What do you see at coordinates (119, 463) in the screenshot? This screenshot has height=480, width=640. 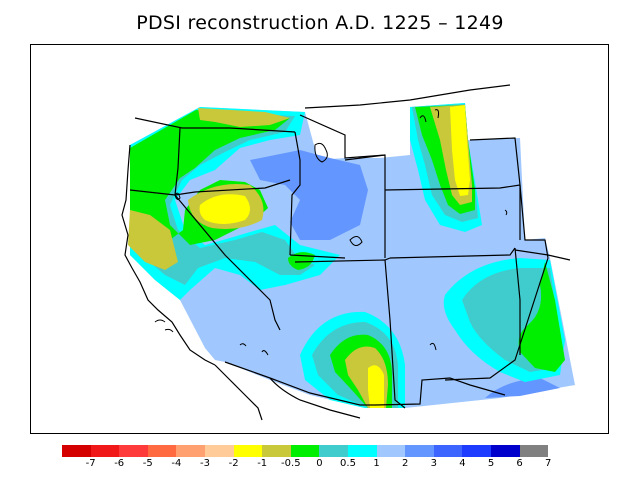 I see `legend-tick-label: -6` at bounding box center [119, 463].